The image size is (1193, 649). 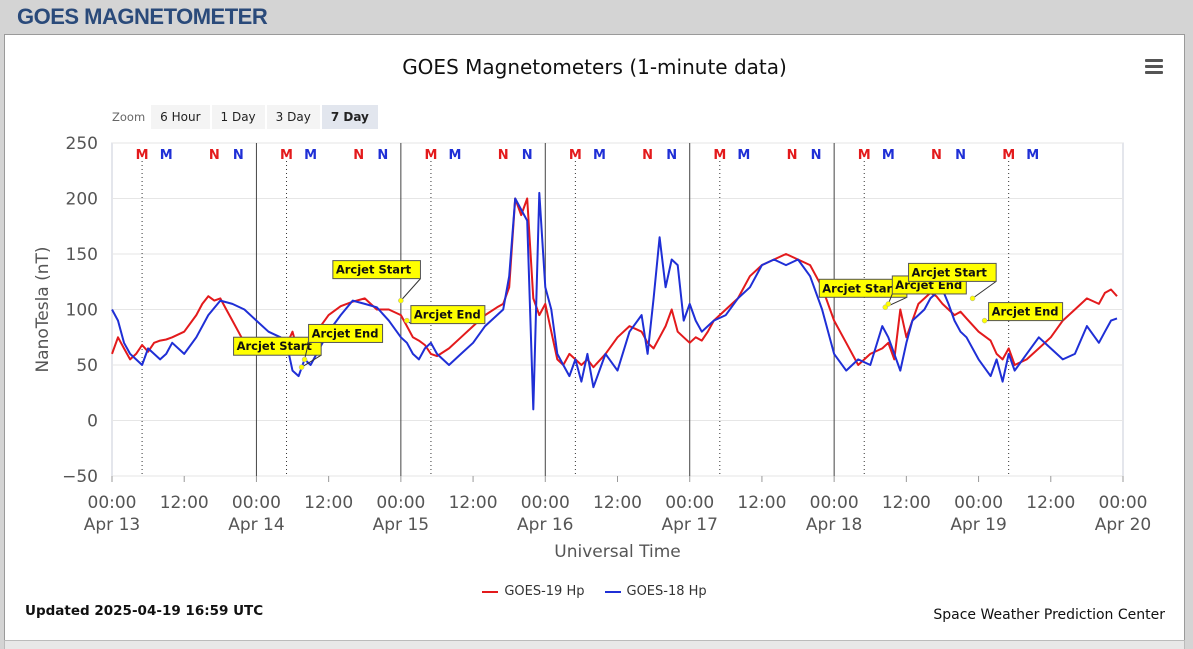 I want to click on legend-swatch-goes18, so click(x=612, y=591).